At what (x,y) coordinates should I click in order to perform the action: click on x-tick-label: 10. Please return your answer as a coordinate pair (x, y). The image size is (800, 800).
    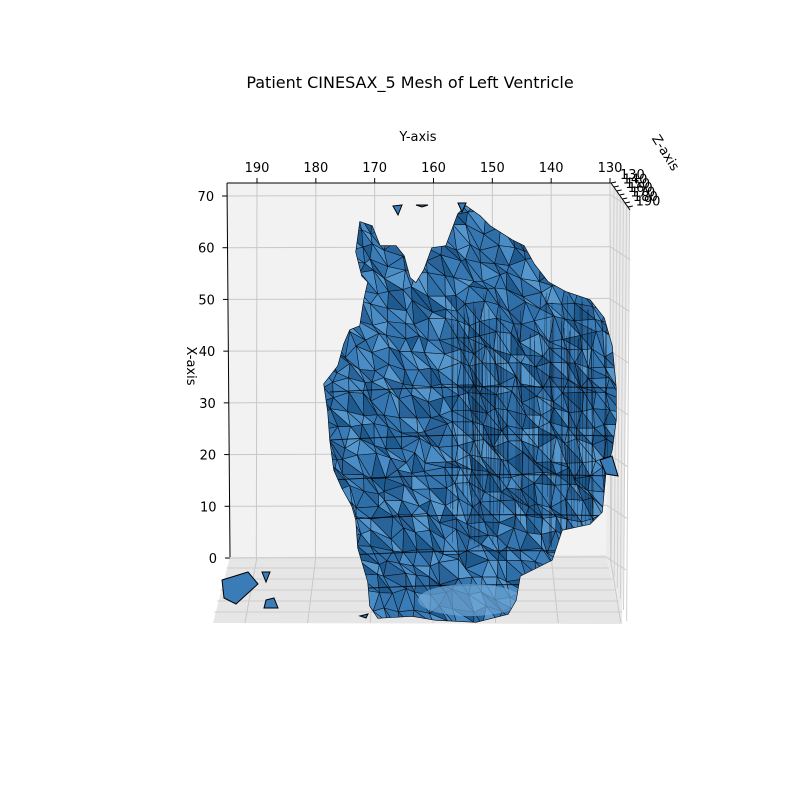
    Looking at the image, I should click on (208, 507).